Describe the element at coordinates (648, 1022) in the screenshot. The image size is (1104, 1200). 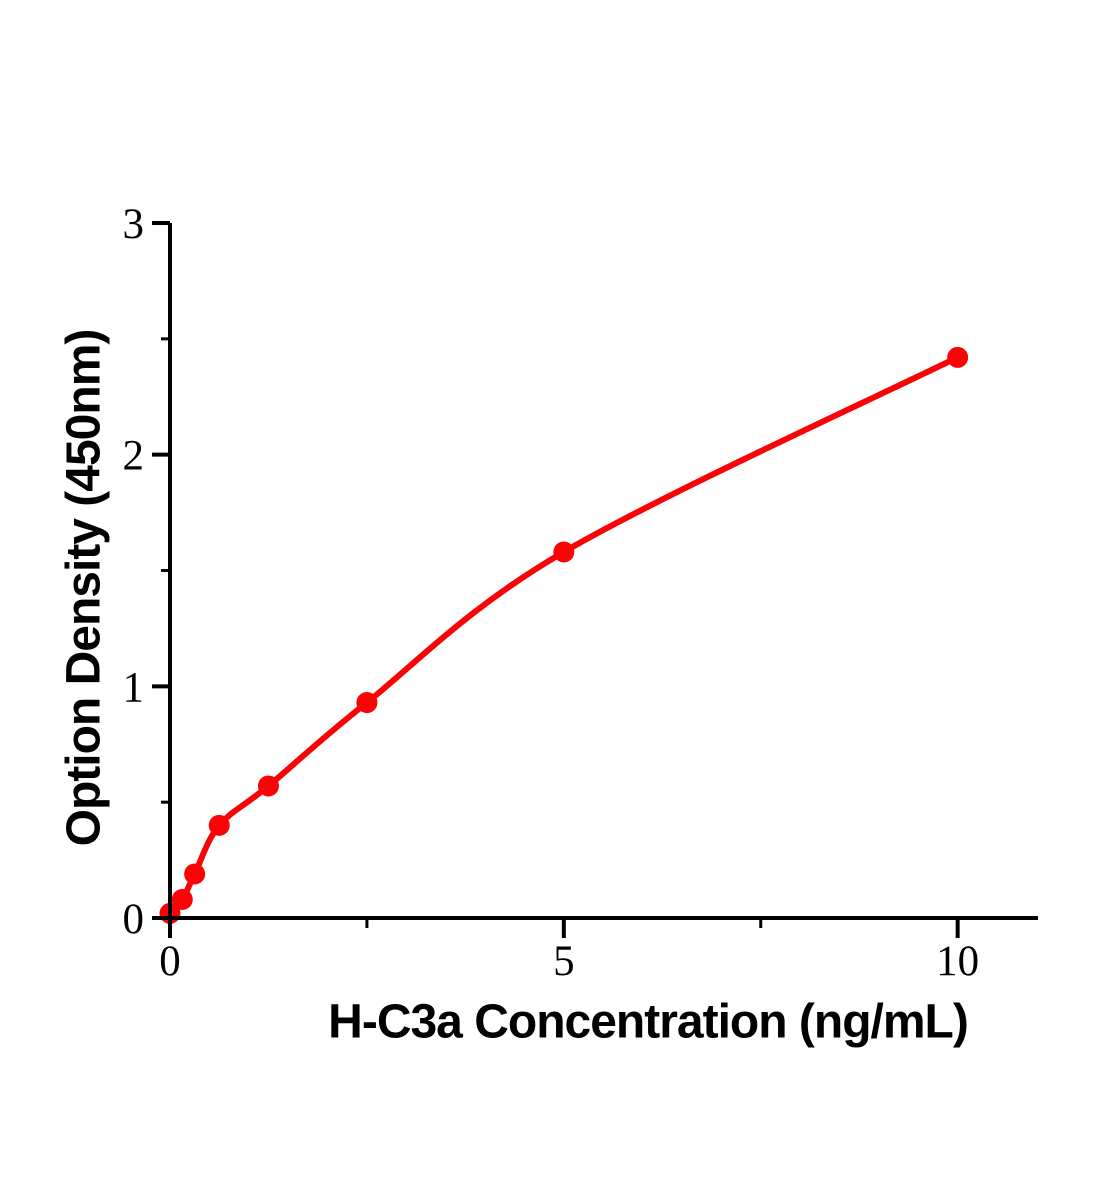
I see `x-axis-title: H-C3a Concentration (ng/mL)` at that location.